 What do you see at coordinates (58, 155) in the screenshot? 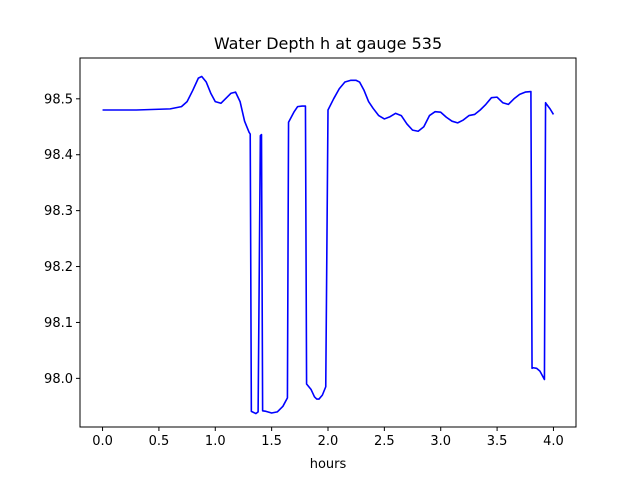
I see `y-tick-label: 98.4` at bounding box center [58, 155].